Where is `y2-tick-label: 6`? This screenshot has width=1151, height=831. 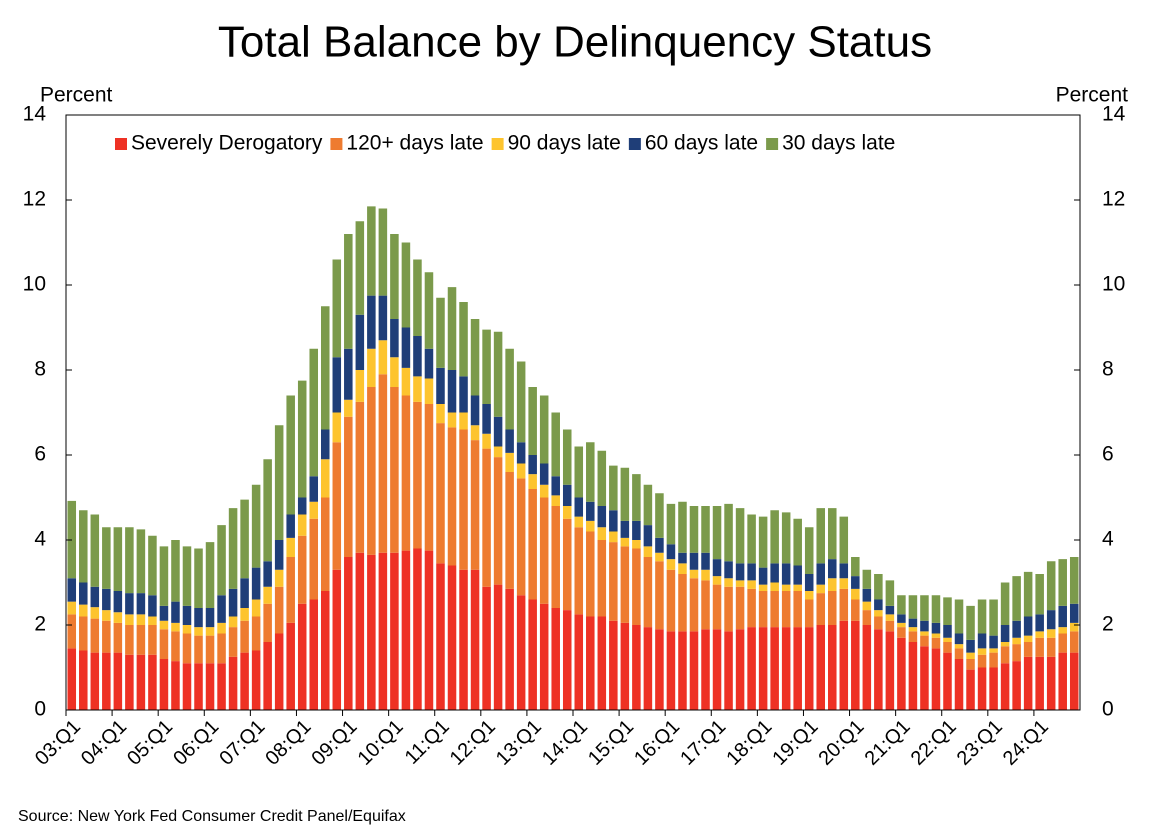
y2-tick-label: 6 is located at coordinates (1108, 454).